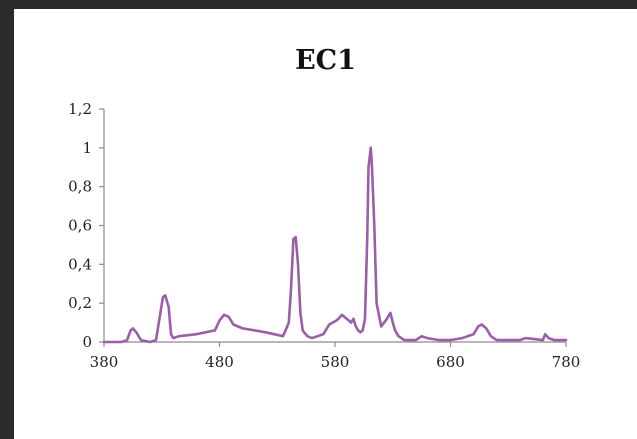 The width and height of the screenshot is (637, 439). What do you see at coordinates (104, 362) in the screenshot?
I see `x-tick-label: 380` at bounding box center [104, 362].